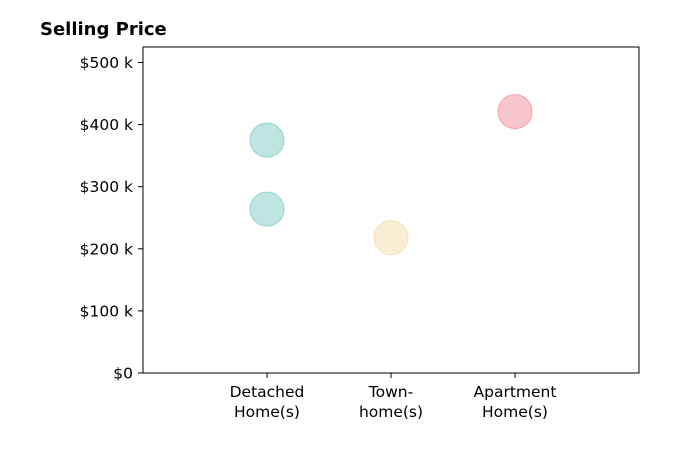 This screenshot has width=679, height=462. Describe the element at coordinates (103, 29) in the screenshot. I see `chart-title: Selling Price` at that location.